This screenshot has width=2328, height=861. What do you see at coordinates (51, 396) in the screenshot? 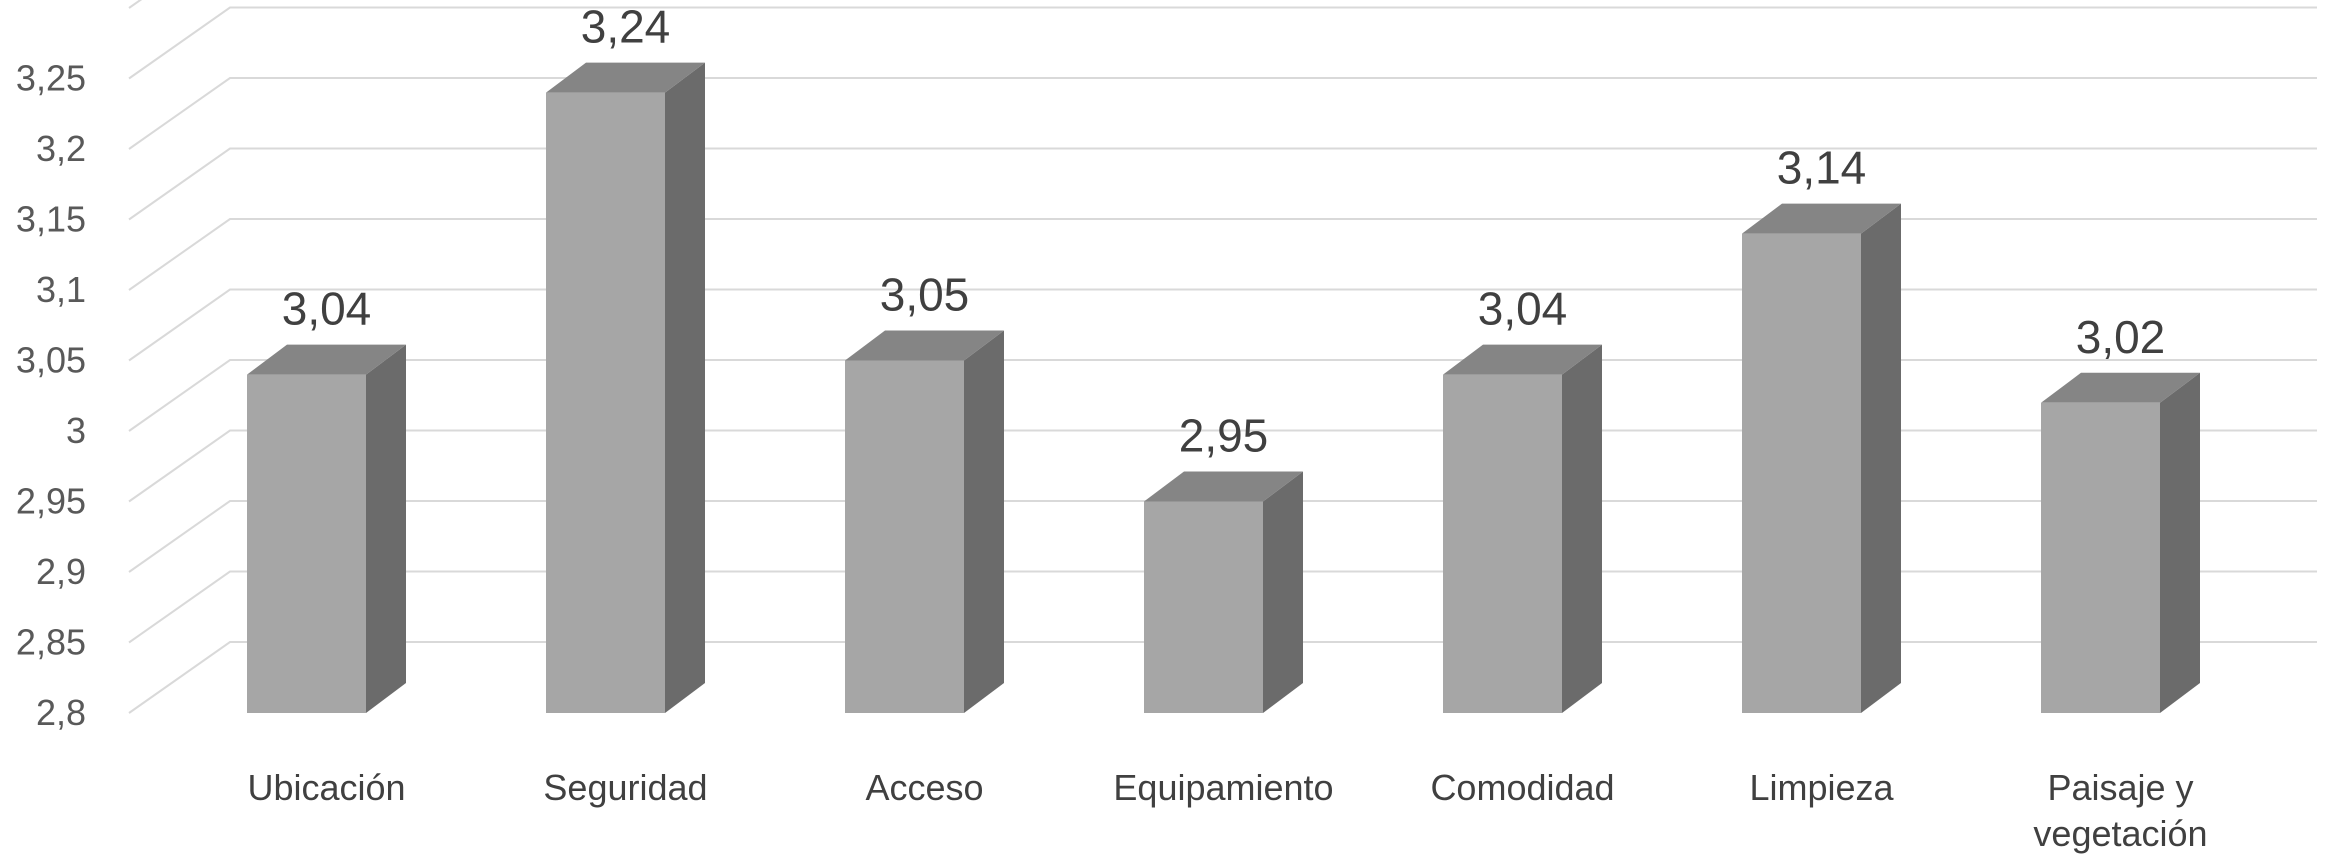
I see `y-axis-ticks: 2,8 2,85 2,9 2,95 3 3,05 3,1 3,15 3,2 3,25` at bounding box center [51, 396].